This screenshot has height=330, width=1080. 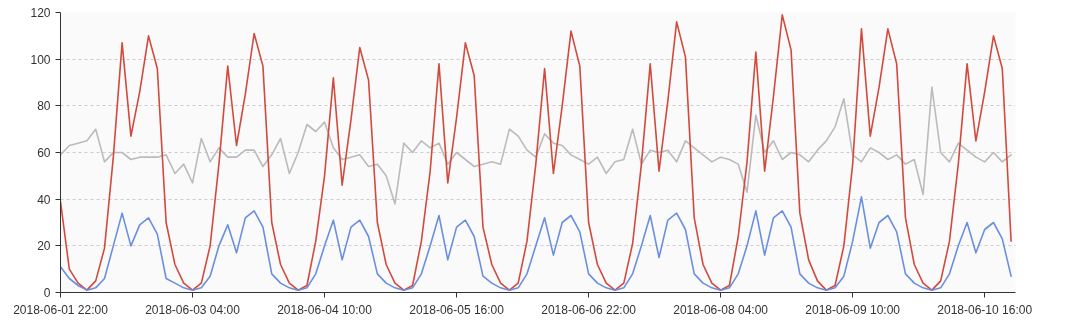 What do you see at coordinates (40, 59) in the screenshot?
I see `y-tick-label: 100` at bounding box center [40, 59].